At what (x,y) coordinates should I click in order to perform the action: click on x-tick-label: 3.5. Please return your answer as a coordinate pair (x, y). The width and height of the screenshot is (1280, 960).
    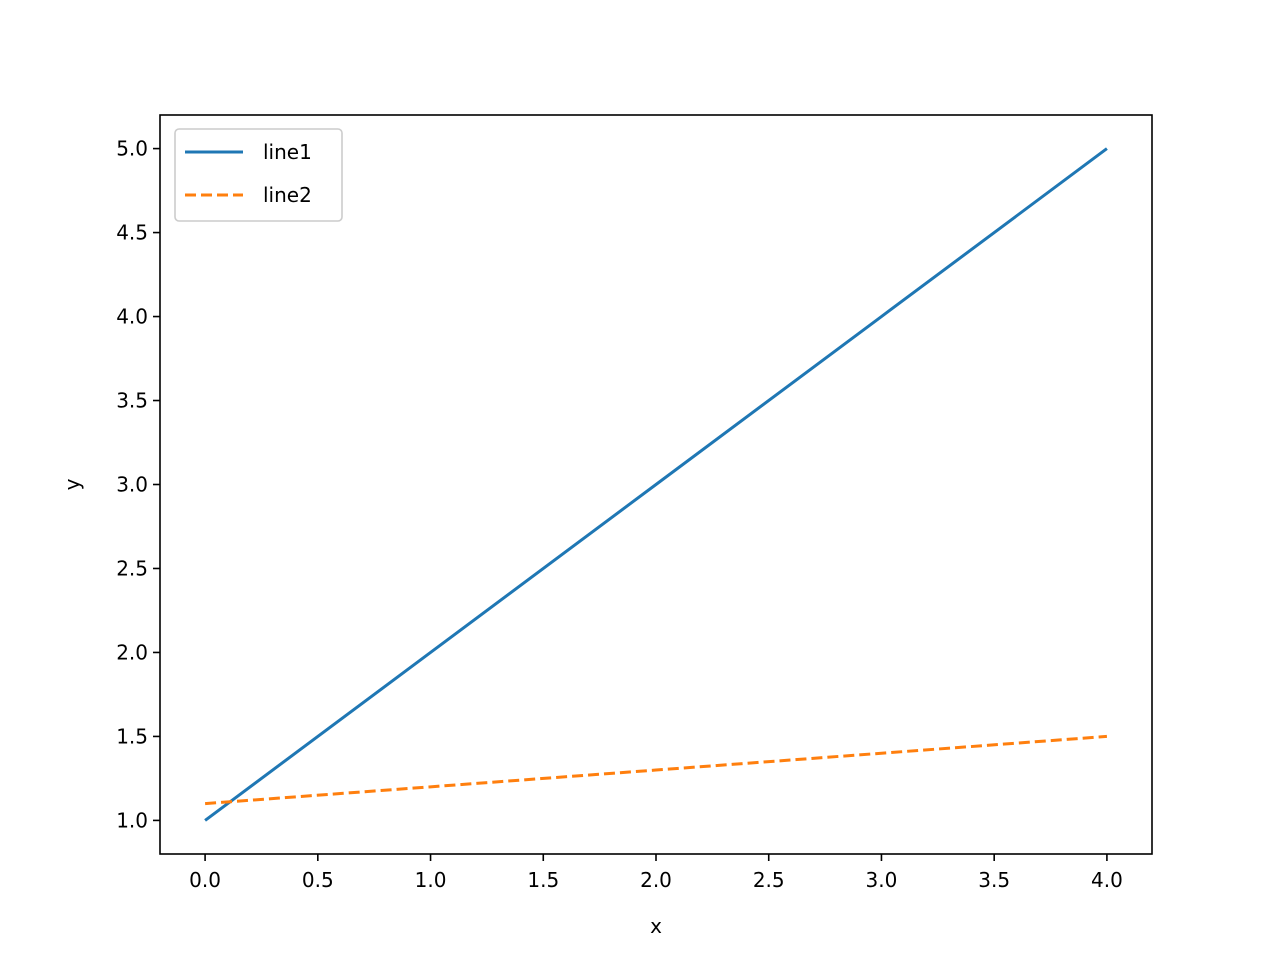
    Looking at the image, I should click on (994, 880).